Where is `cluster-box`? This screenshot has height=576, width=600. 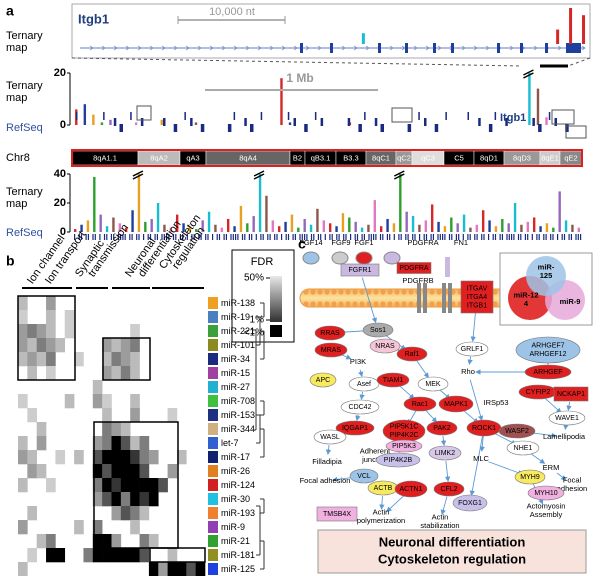 cluster-box is located at coordinates (136, 485).